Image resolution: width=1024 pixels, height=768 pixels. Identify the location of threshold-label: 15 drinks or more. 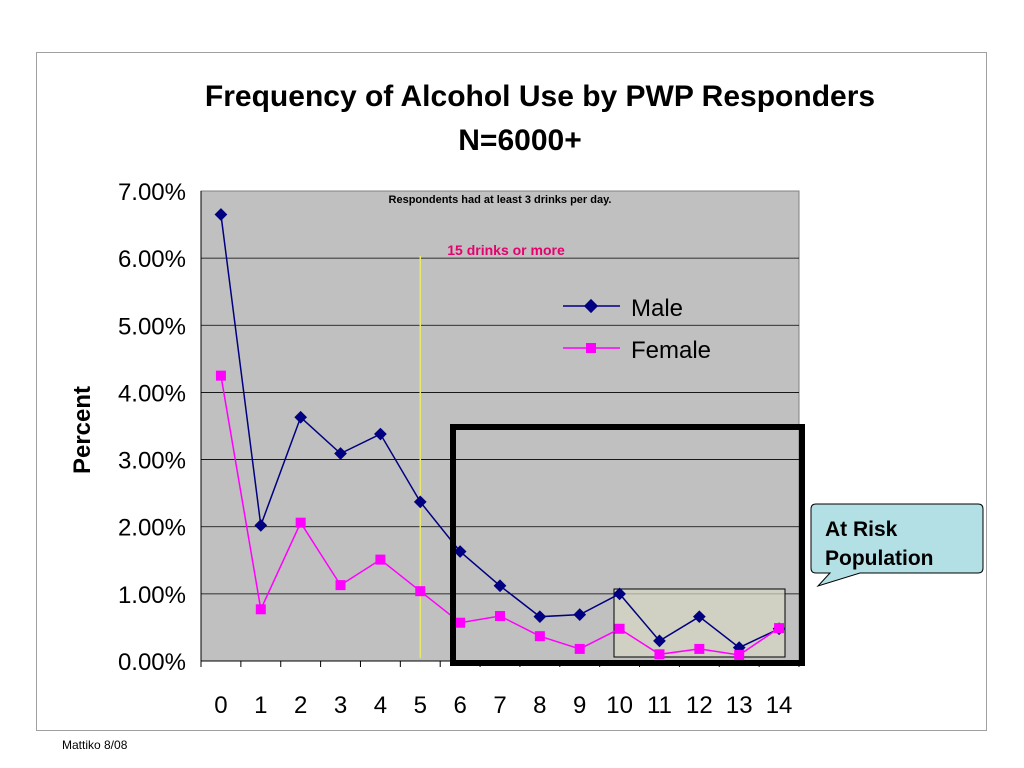
(506, 250).